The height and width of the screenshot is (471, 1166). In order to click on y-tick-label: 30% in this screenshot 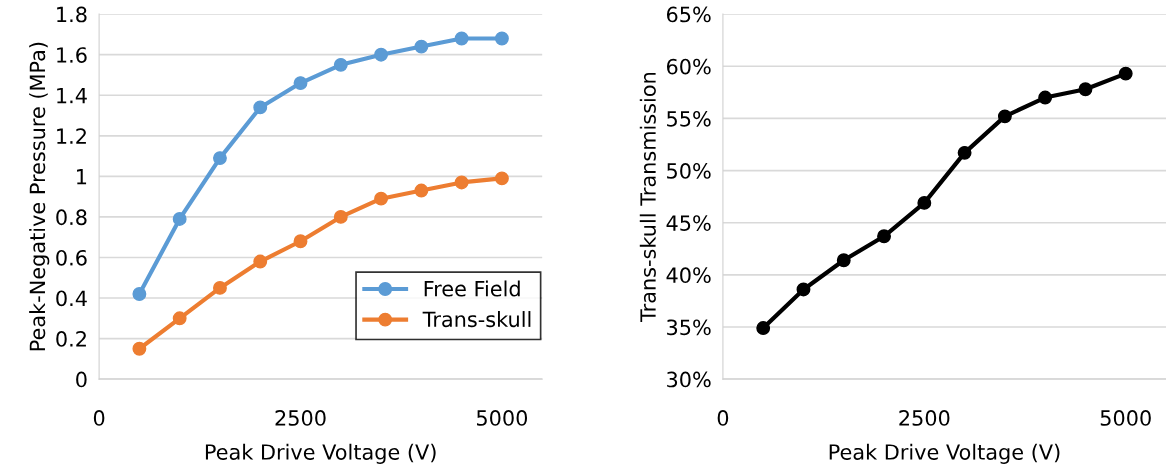, I will do `click(689, 379)`.